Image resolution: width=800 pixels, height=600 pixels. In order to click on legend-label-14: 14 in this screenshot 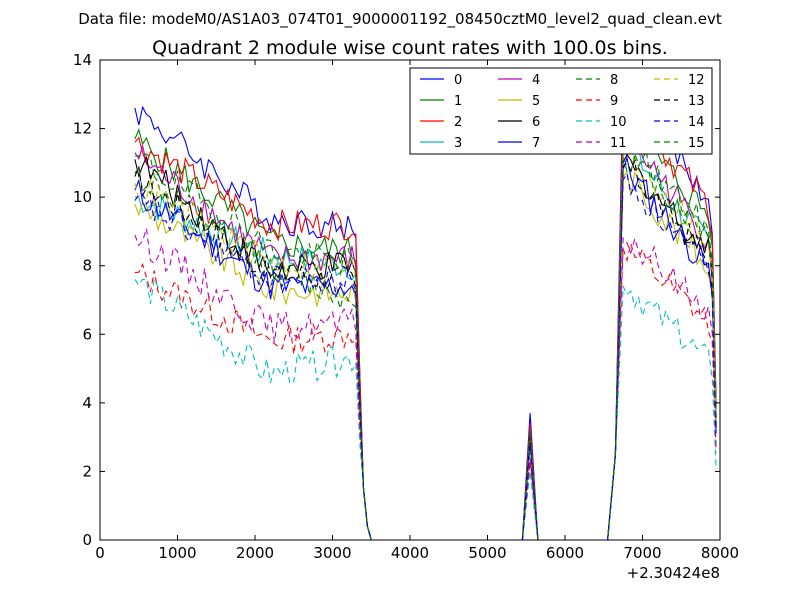, I will do `click(696, 122)`.